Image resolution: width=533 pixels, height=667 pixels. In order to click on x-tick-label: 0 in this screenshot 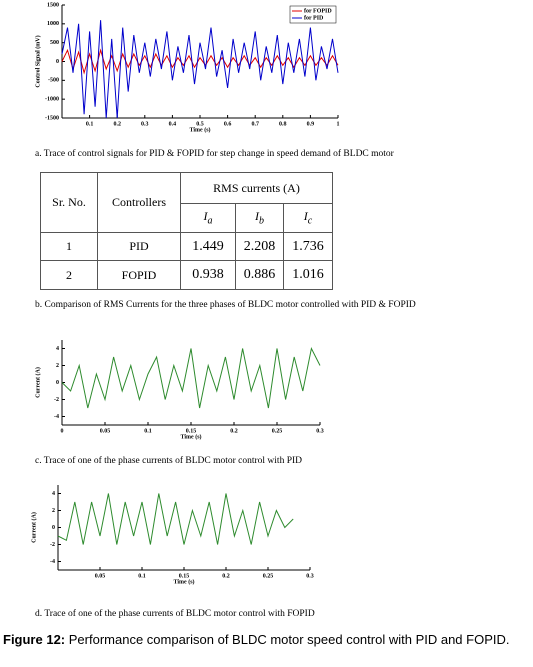, I will do `click(62, 431)`.